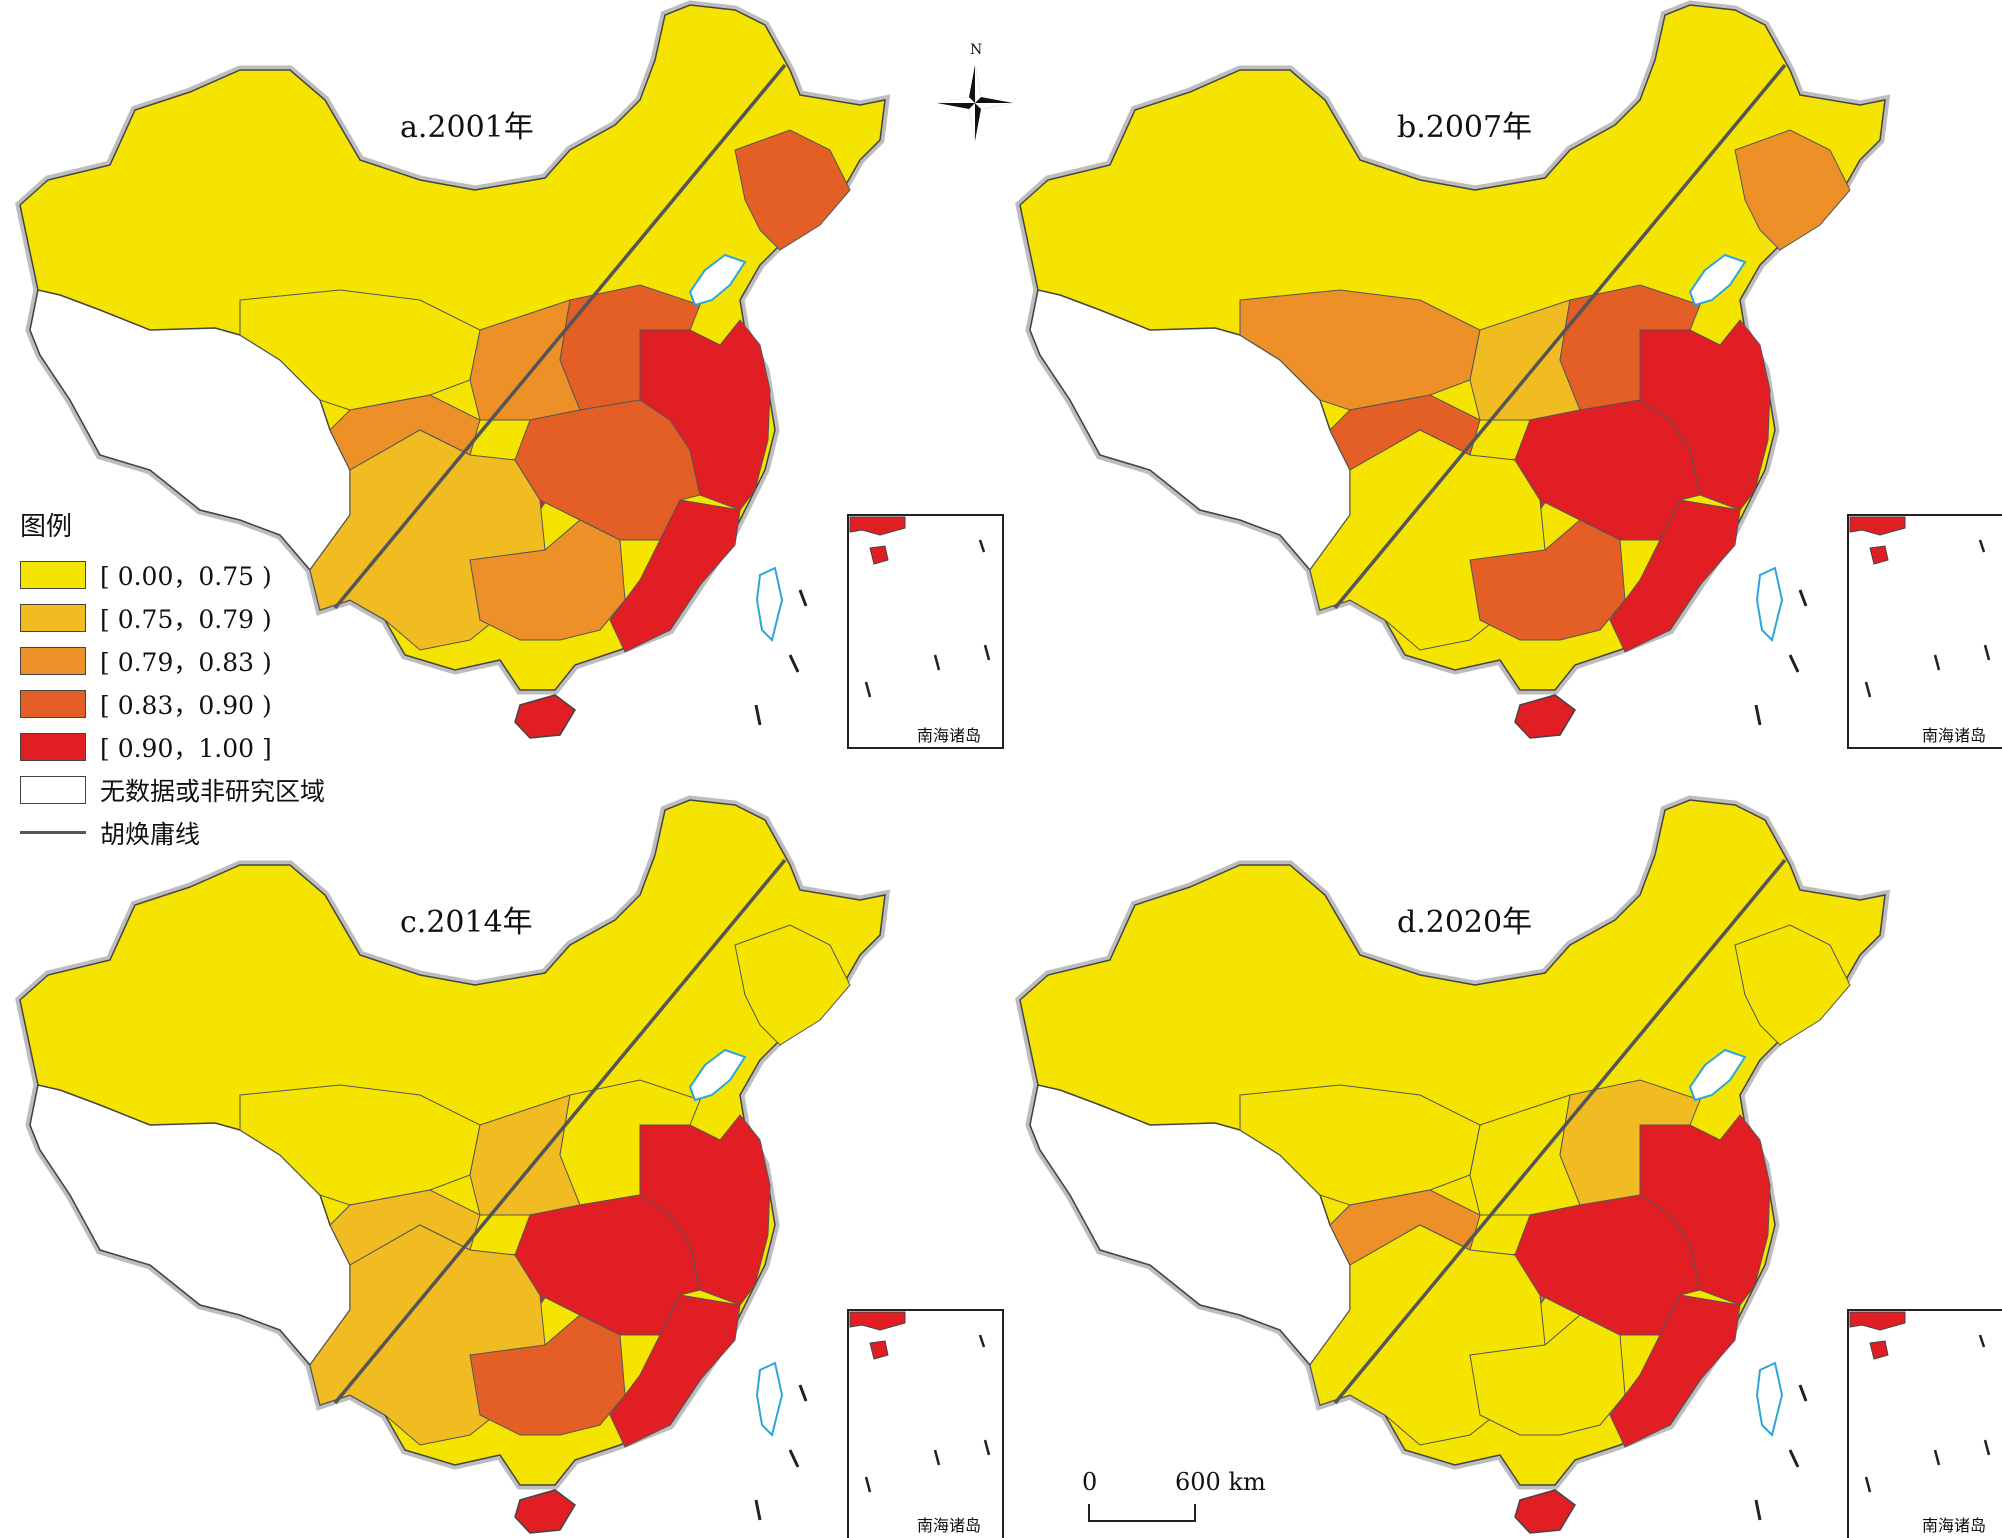  What do you see at coordinates (976, 50) in the screenshot?
I see `north-label: N` at bounding box center [976, 50].